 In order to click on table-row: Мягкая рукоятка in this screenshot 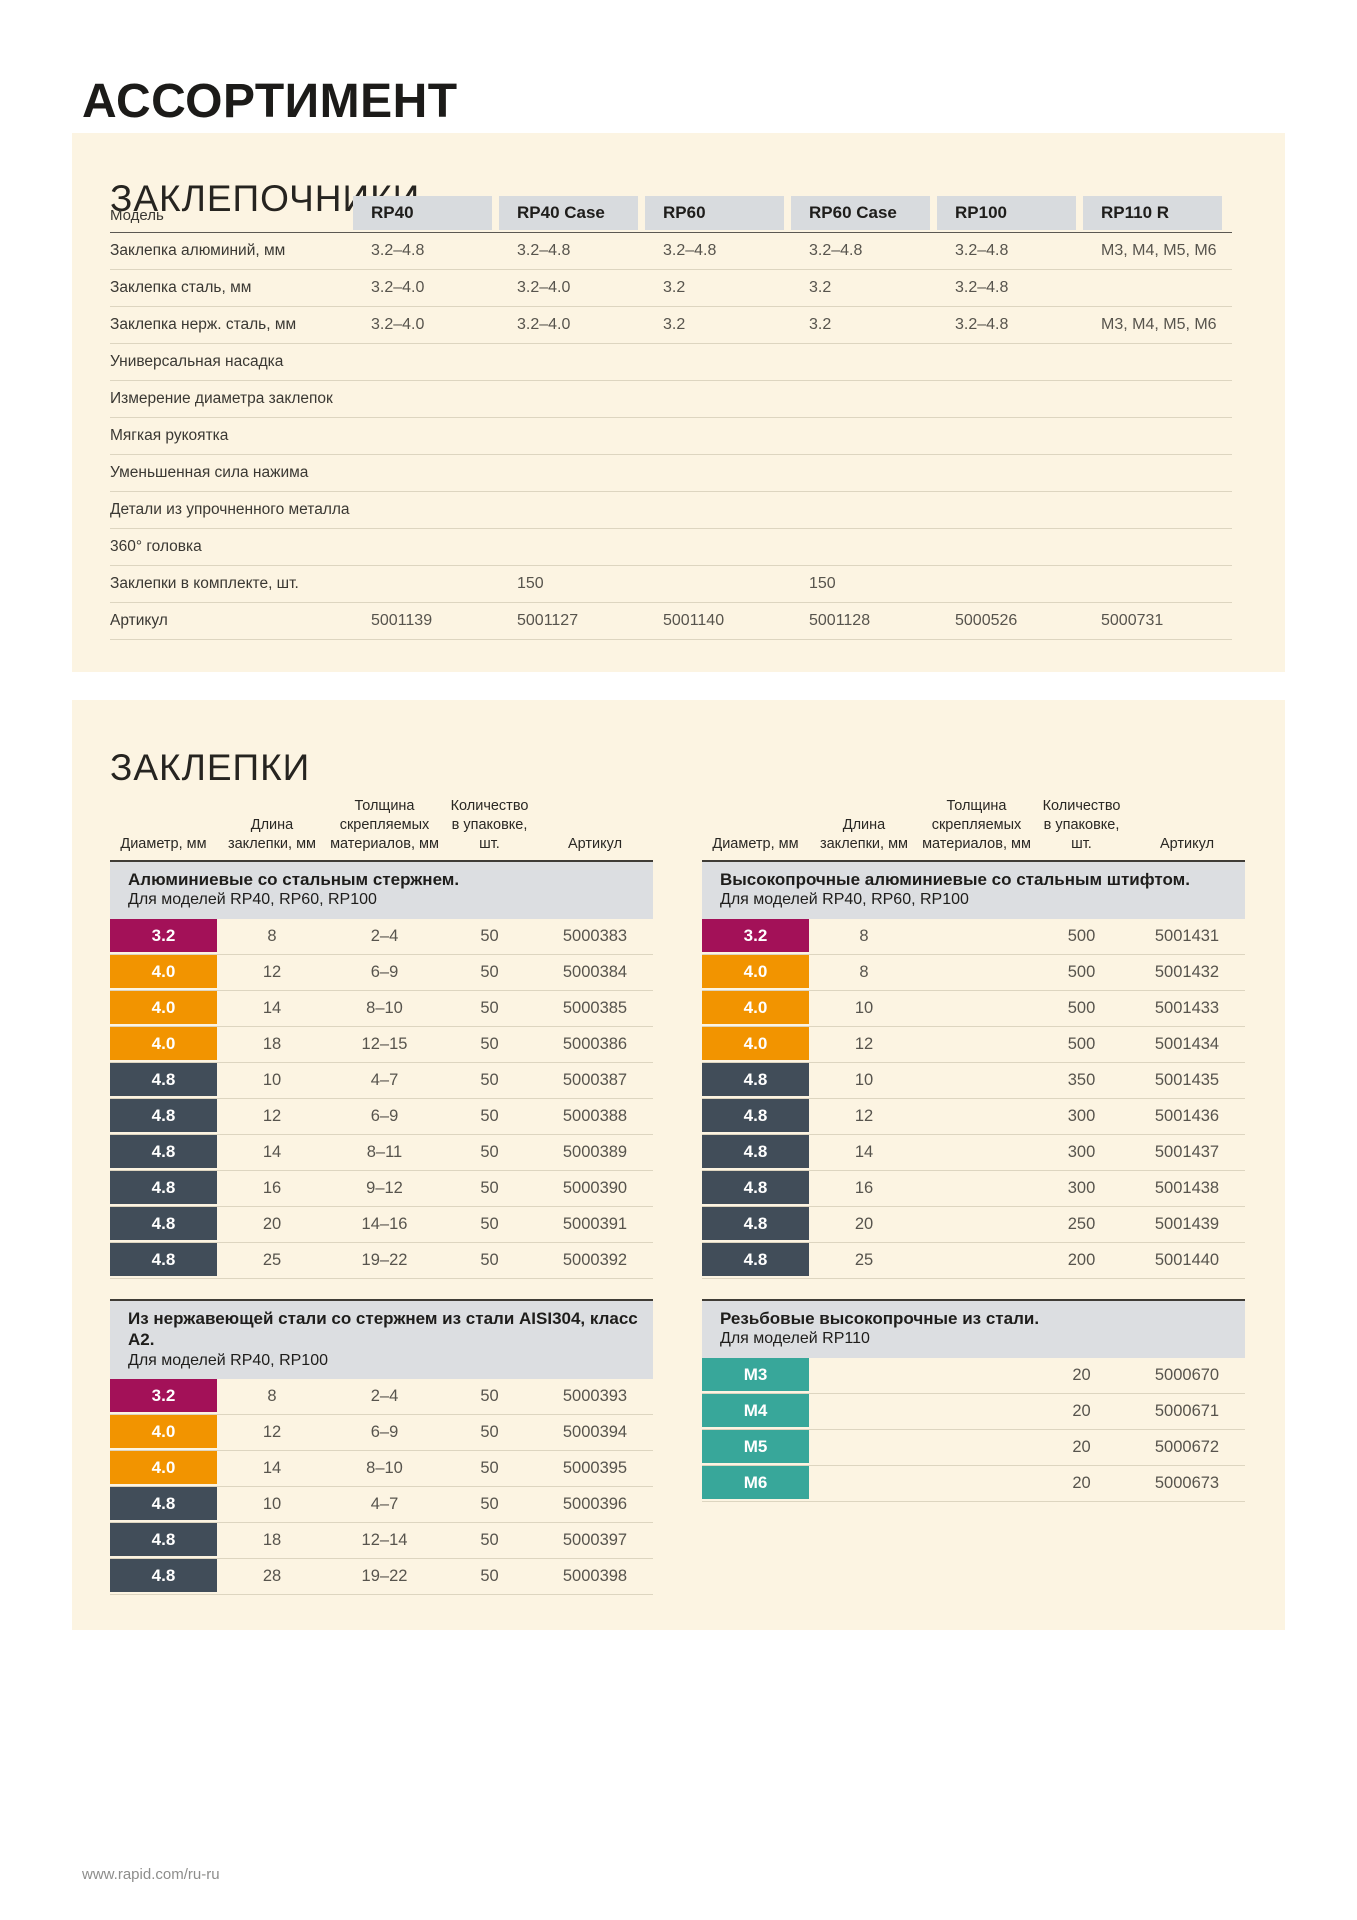, I will do `click(671, 436)`.